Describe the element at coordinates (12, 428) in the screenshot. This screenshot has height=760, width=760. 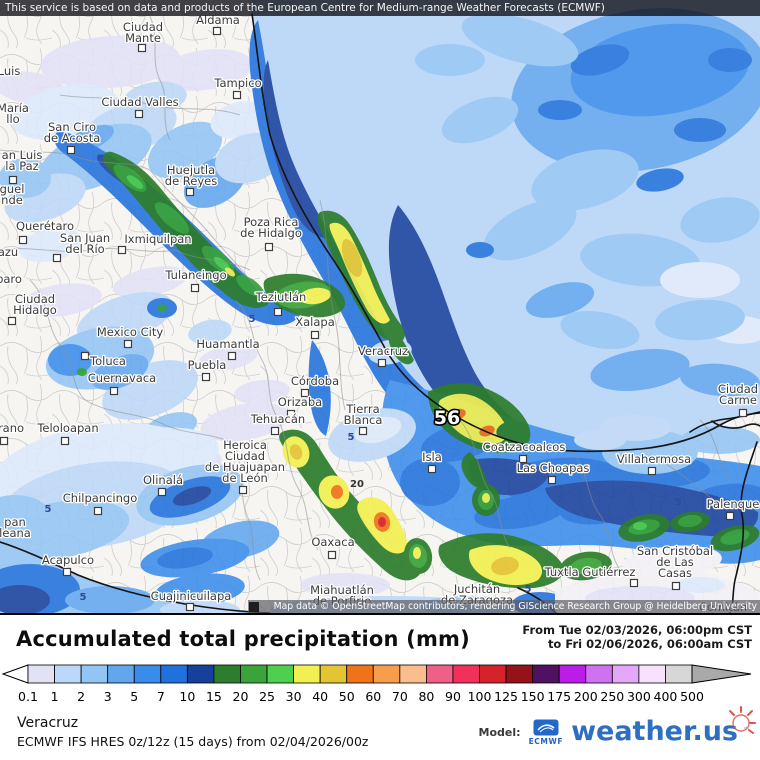
I see `city-label: rano` at that location.